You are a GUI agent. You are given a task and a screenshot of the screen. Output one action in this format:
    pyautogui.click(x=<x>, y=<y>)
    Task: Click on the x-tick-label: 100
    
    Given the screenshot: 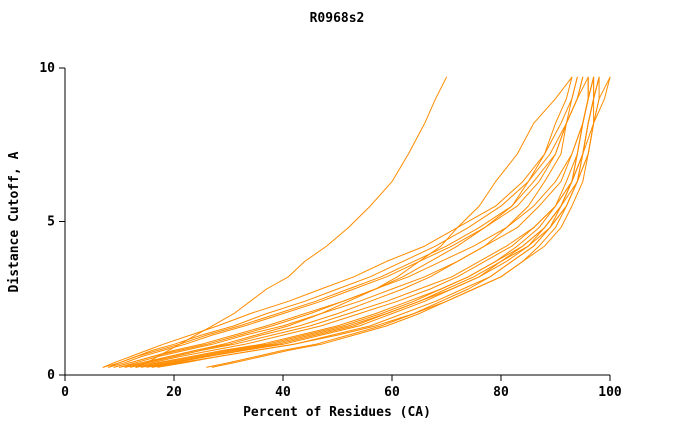 What is the action you would take?
    pyautogui.click(x=610, y=392)
    